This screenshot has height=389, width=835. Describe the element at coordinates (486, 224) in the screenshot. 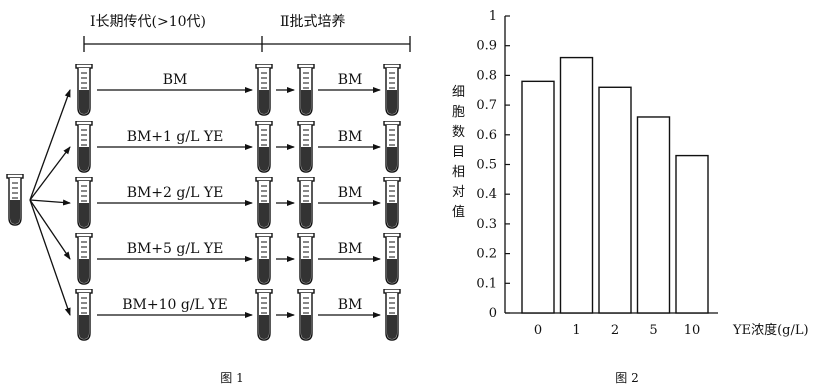

I see `y-tick-label: 0.3` at that location.